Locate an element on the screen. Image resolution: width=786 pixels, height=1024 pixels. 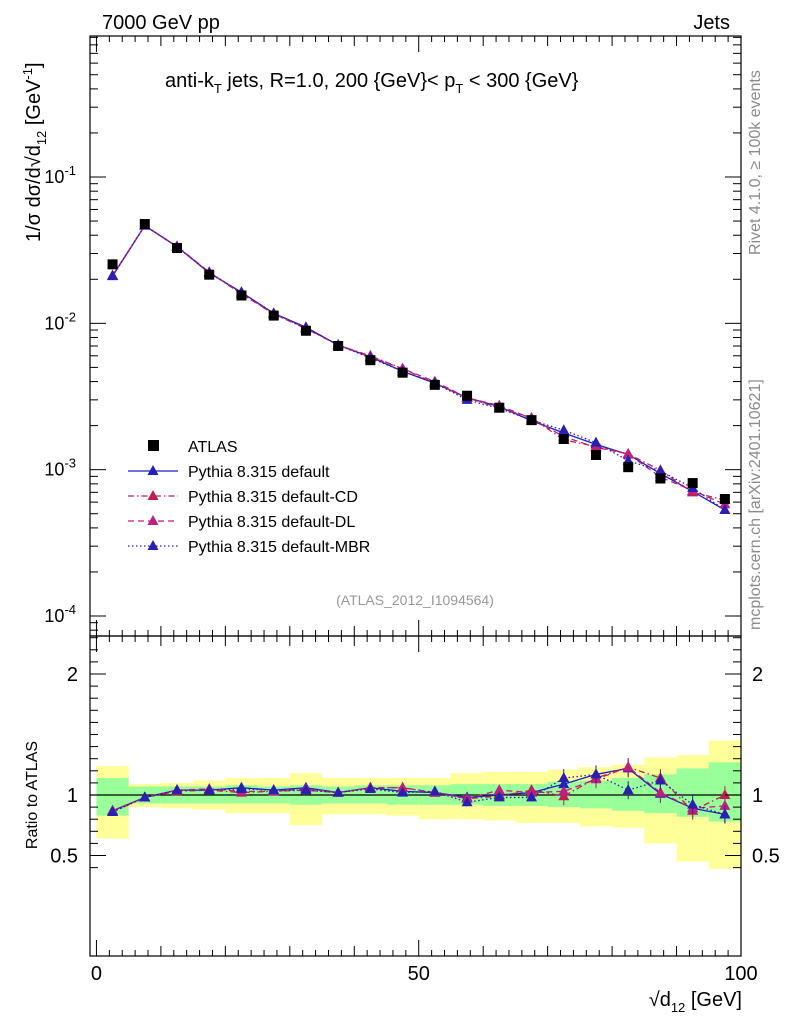
legend-entry: Pythia 8.315 default-DL is located at coordinates (241, 522).